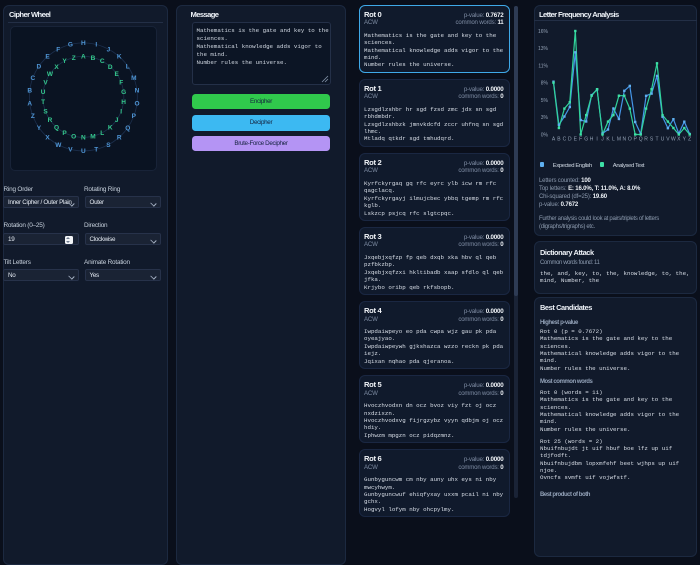  Describe the element at coordinates (545, 118) in the screenshot. I see `svg-text: 3%` at that location.